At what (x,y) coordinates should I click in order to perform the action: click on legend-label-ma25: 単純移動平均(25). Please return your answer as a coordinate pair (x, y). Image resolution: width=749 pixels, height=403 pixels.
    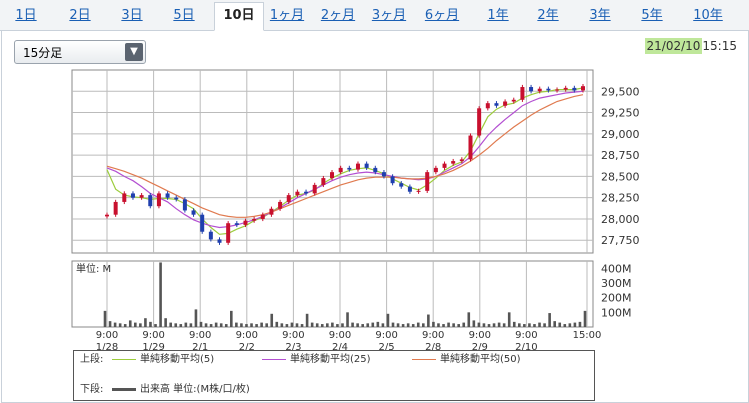
    Looking at the image, I should click on (330, 359).